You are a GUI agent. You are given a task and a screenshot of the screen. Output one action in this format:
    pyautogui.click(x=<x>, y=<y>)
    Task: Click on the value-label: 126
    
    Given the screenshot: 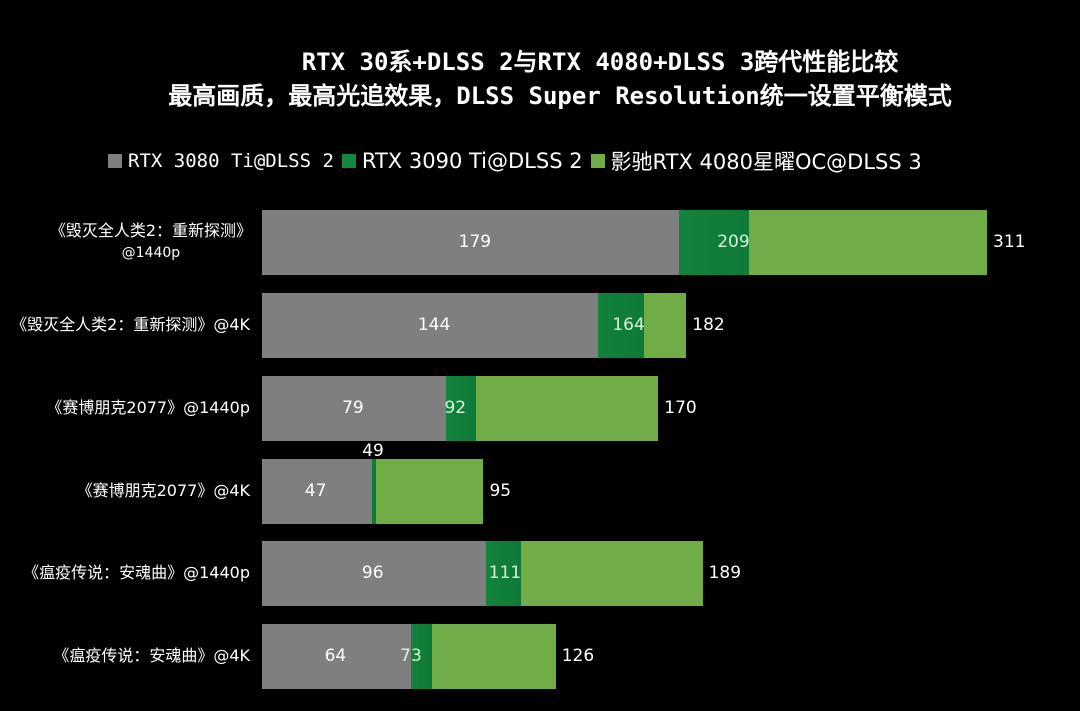 What is the action you would take?
    pyautogui.click(x=578, y=656)
    